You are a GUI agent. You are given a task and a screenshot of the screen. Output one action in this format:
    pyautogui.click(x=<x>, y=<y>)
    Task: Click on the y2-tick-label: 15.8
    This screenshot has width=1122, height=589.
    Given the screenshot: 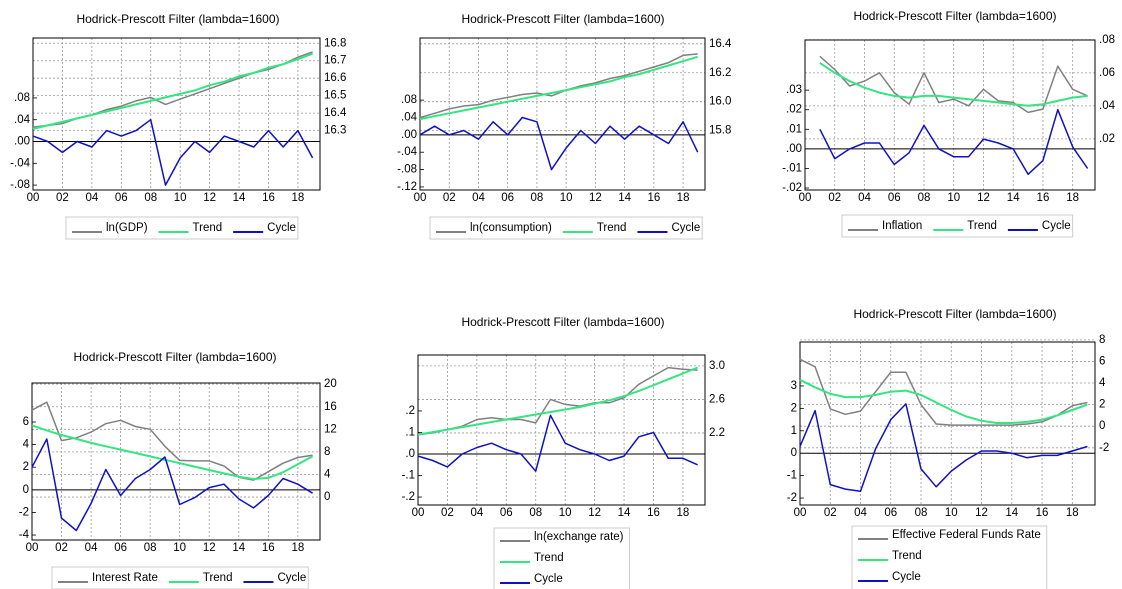 What is the action you would take?
    pyautogui.click(x=720, y=131)
    